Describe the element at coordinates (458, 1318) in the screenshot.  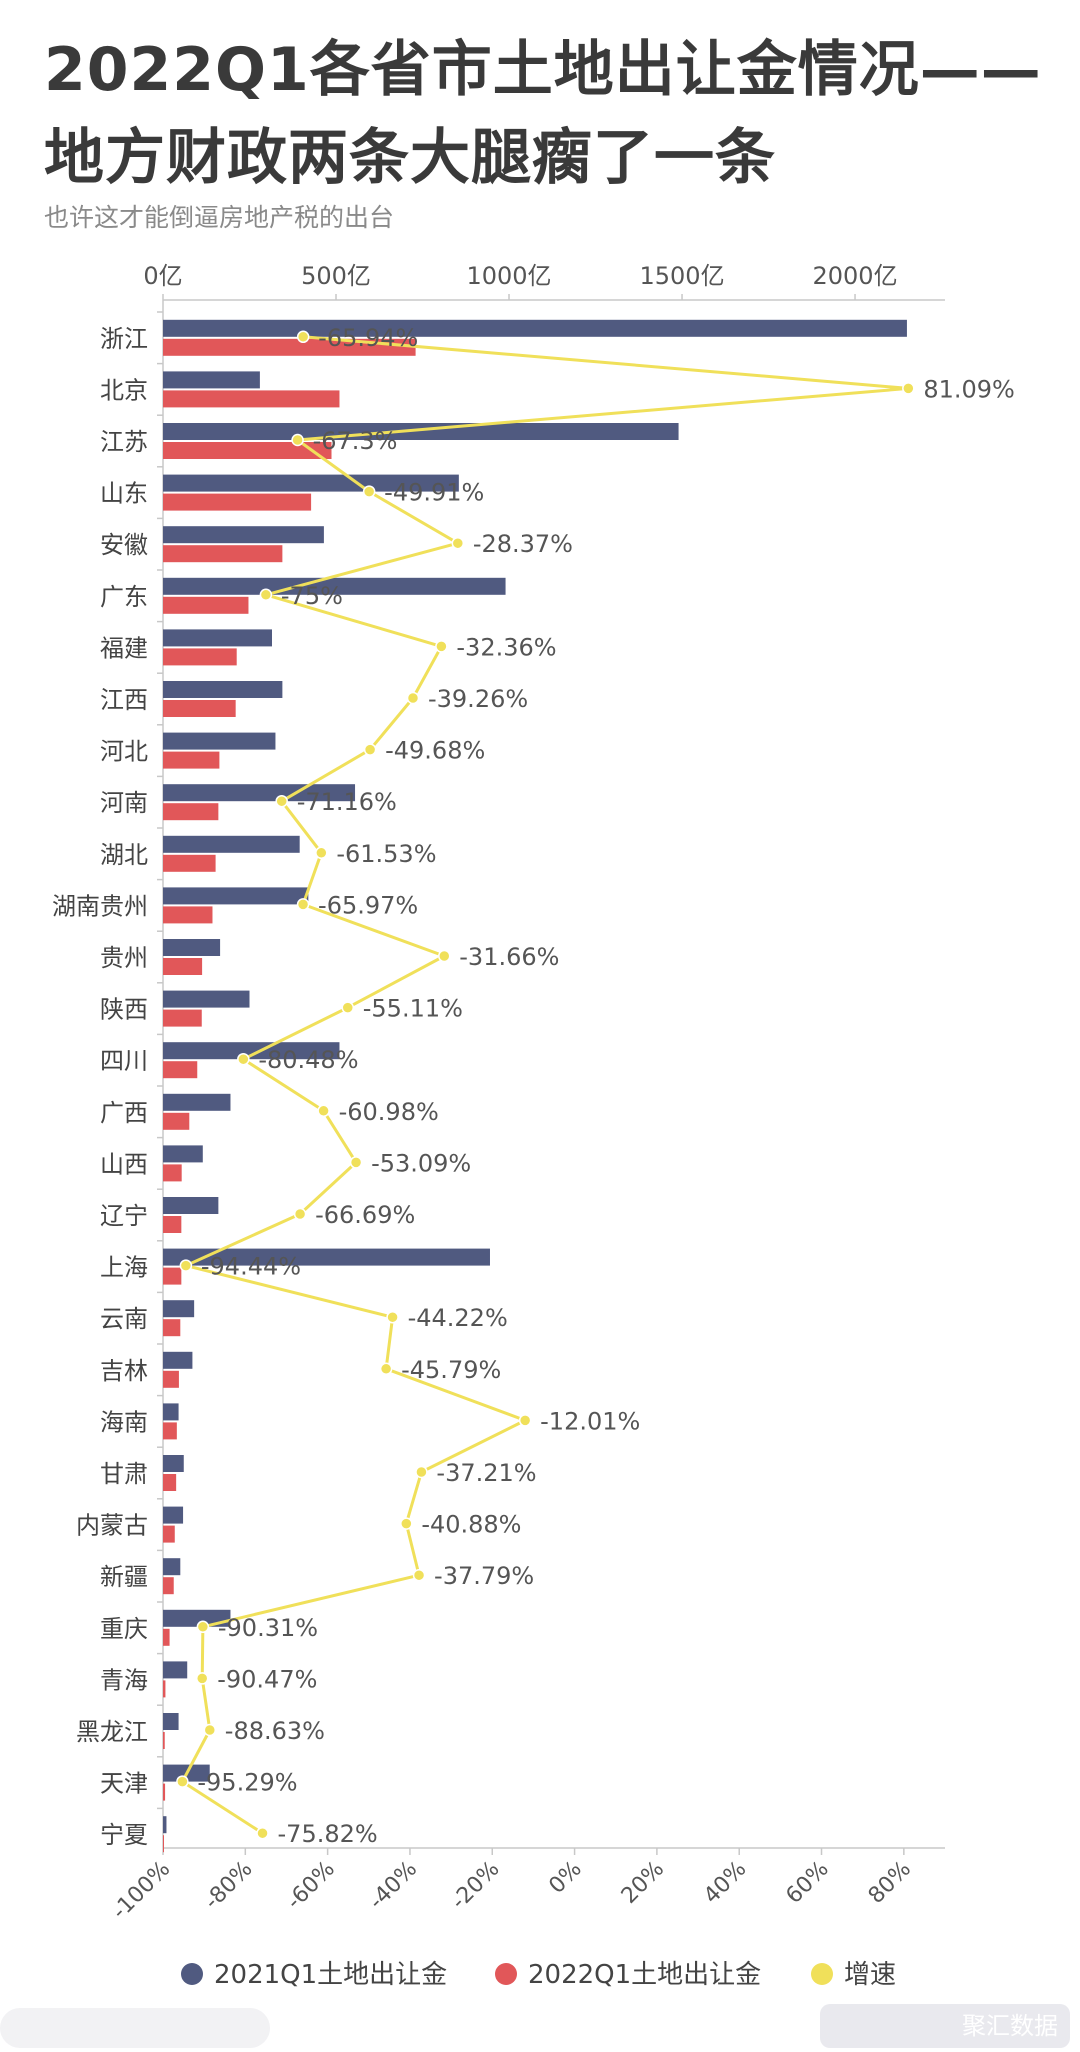
I see `growth-data-label: -44.22%` at that location.